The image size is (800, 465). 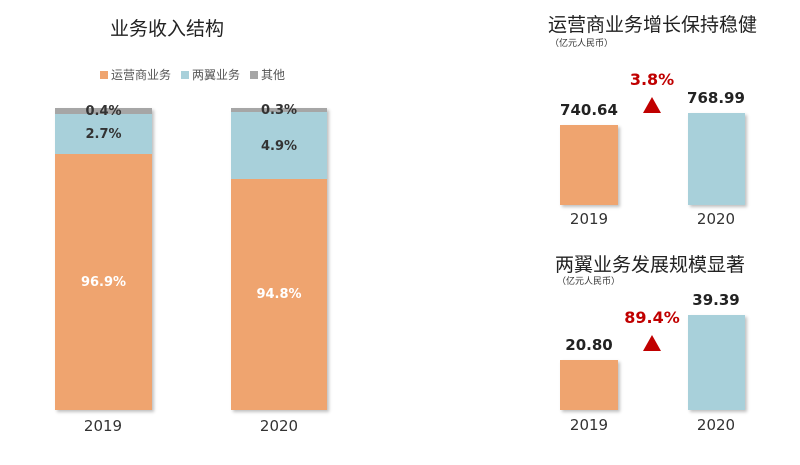 I want to click on data-label: 94.8%, so click(x=279, y=295).